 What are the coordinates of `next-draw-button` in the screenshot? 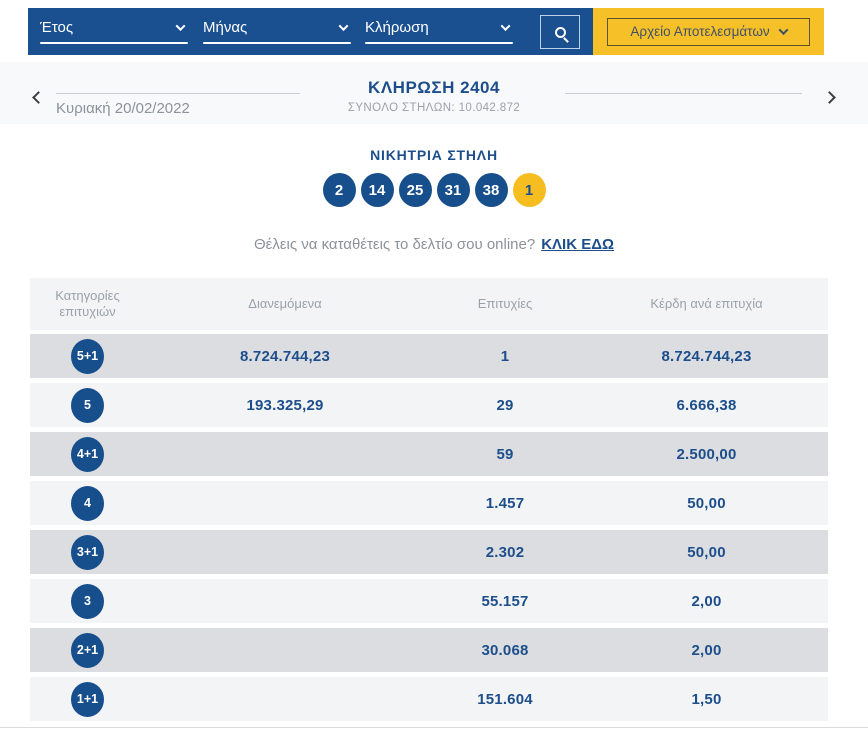 It's located at (829, 97).